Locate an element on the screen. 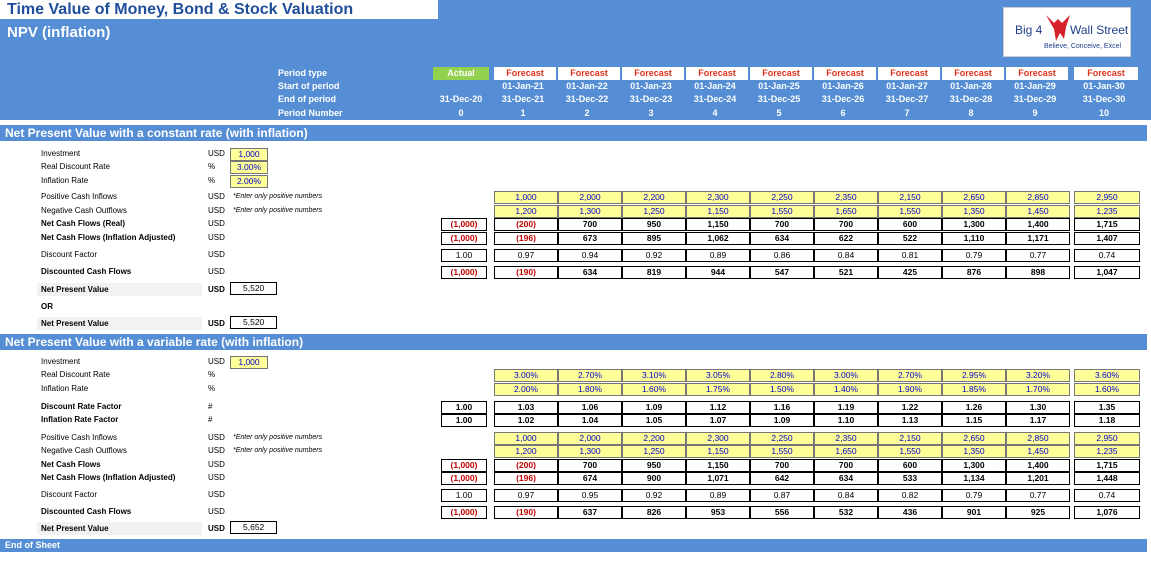 The height and width of the screenshot is (561, 1151). section1-row1-cell-3: 1,250 is located at coordinates (654, 211).